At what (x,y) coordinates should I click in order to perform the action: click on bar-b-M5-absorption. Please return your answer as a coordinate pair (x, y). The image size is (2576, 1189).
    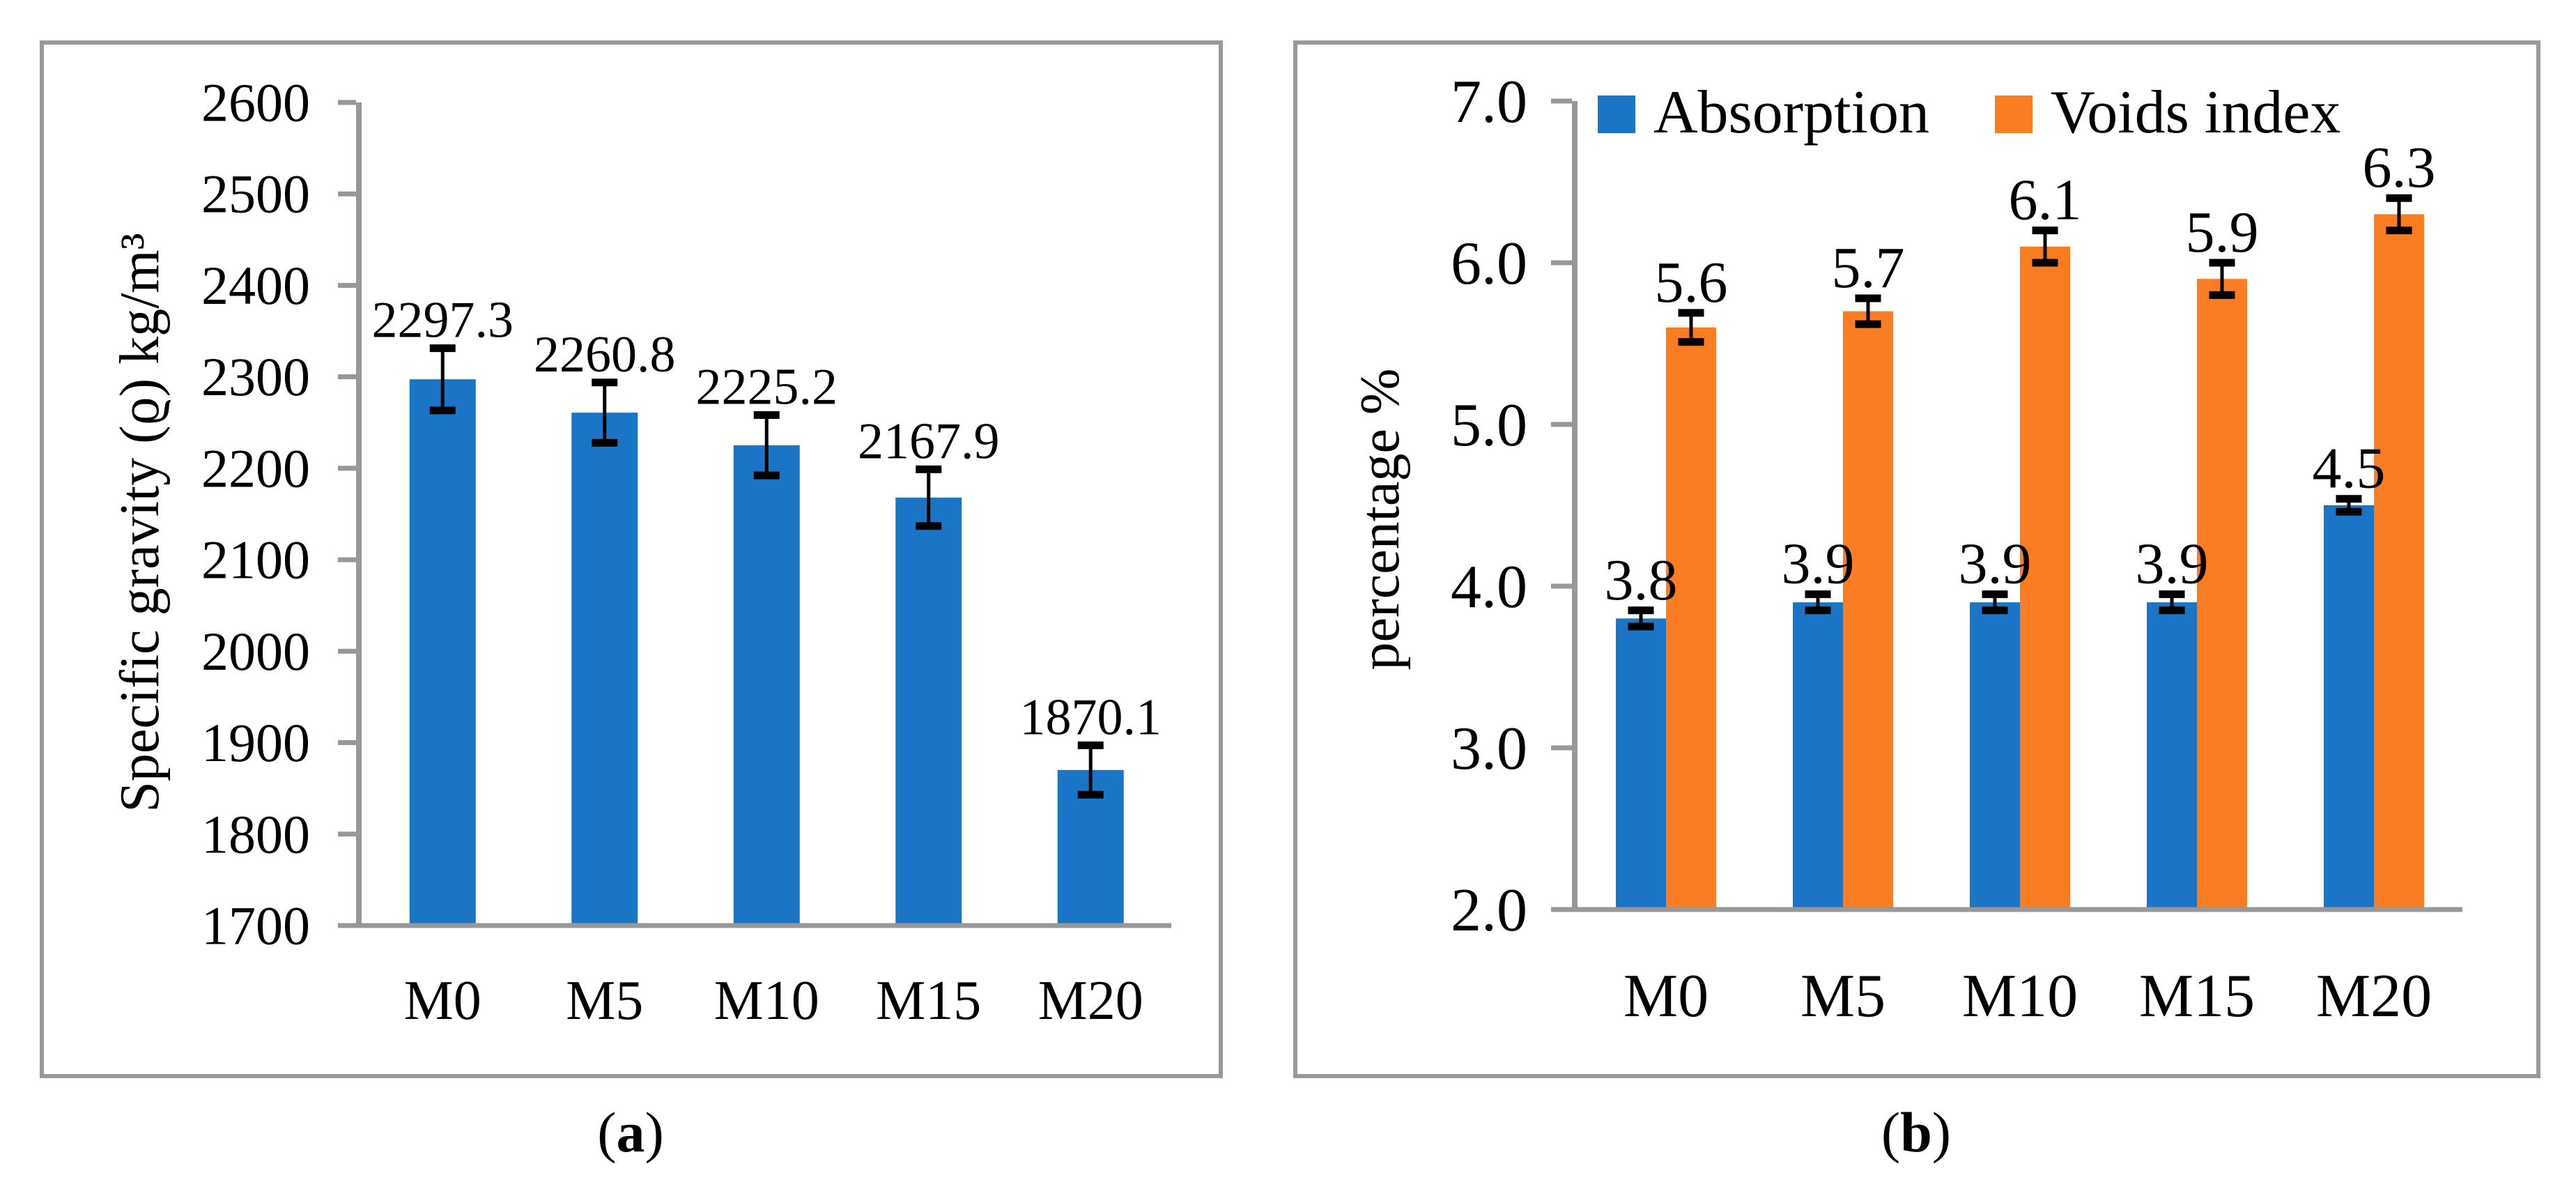
    Looking at the image, I should click on (1818, 756).